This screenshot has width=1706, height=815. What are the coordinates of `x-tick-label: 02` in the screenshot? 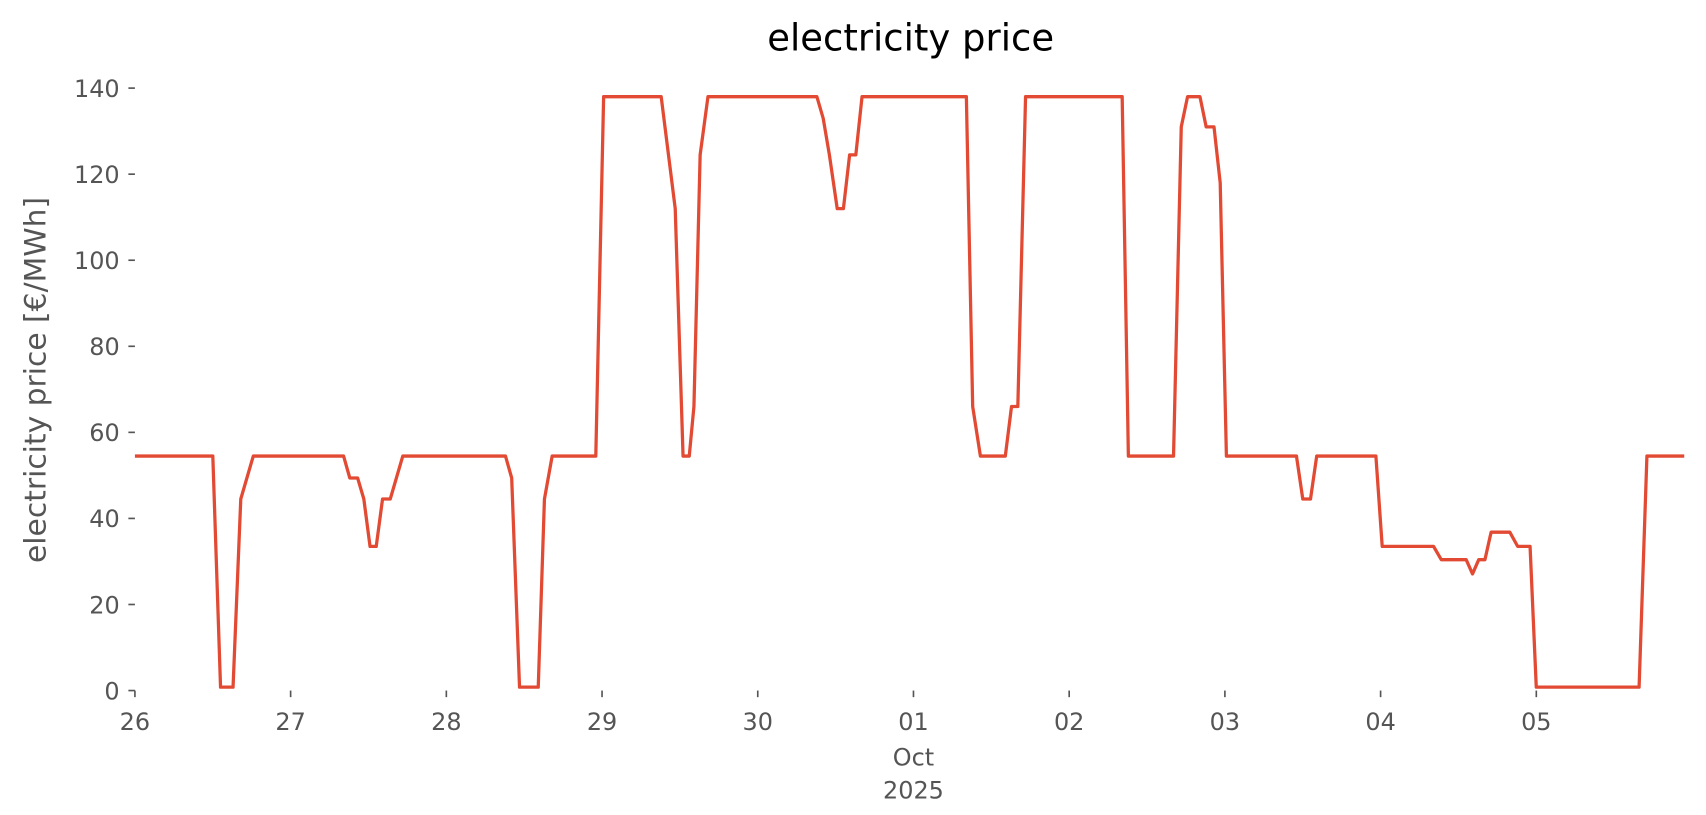 It's located at (1069, 722).